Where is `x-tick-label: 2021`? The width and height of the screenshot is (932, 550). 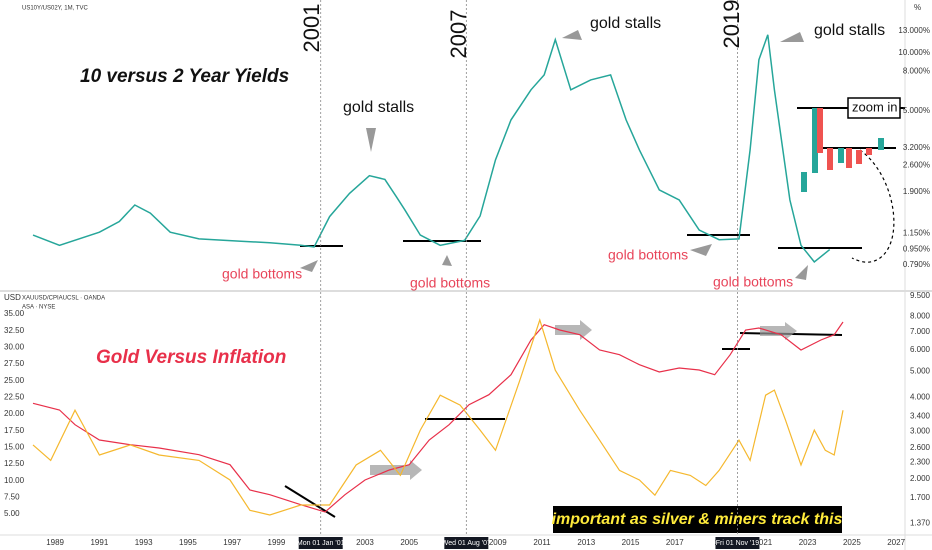 x-tick-label: 2021 is located at coordinates (763, 542).